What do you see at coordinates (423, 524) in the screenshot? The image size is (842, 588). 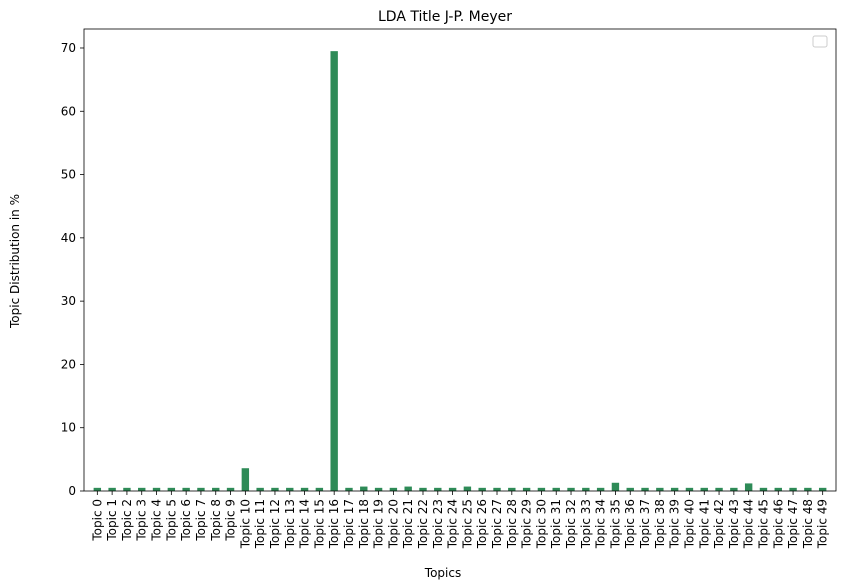 I see `x-tick-label: Topic 22` at bounding box center [423, 524].